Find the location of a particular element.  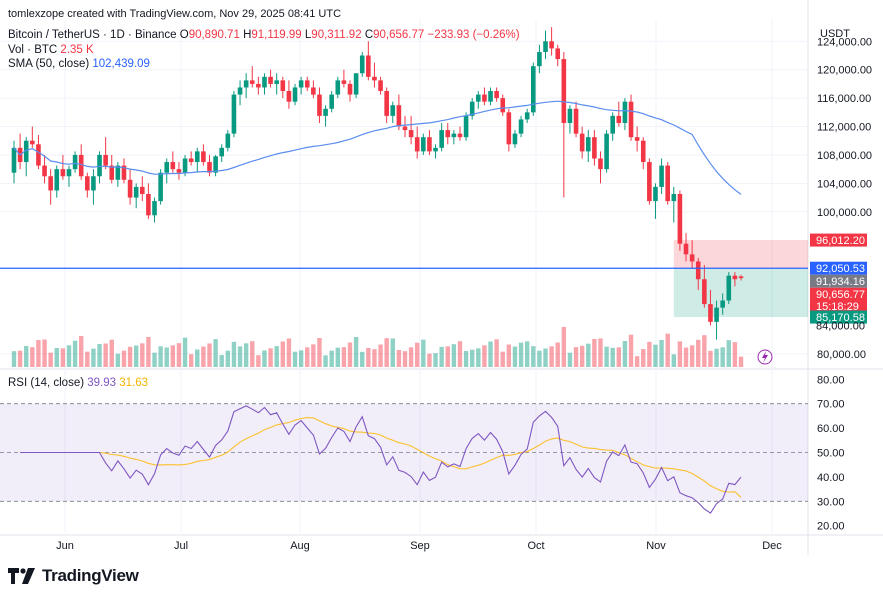

rsi-ma-line is located at coordinates (381, 457).